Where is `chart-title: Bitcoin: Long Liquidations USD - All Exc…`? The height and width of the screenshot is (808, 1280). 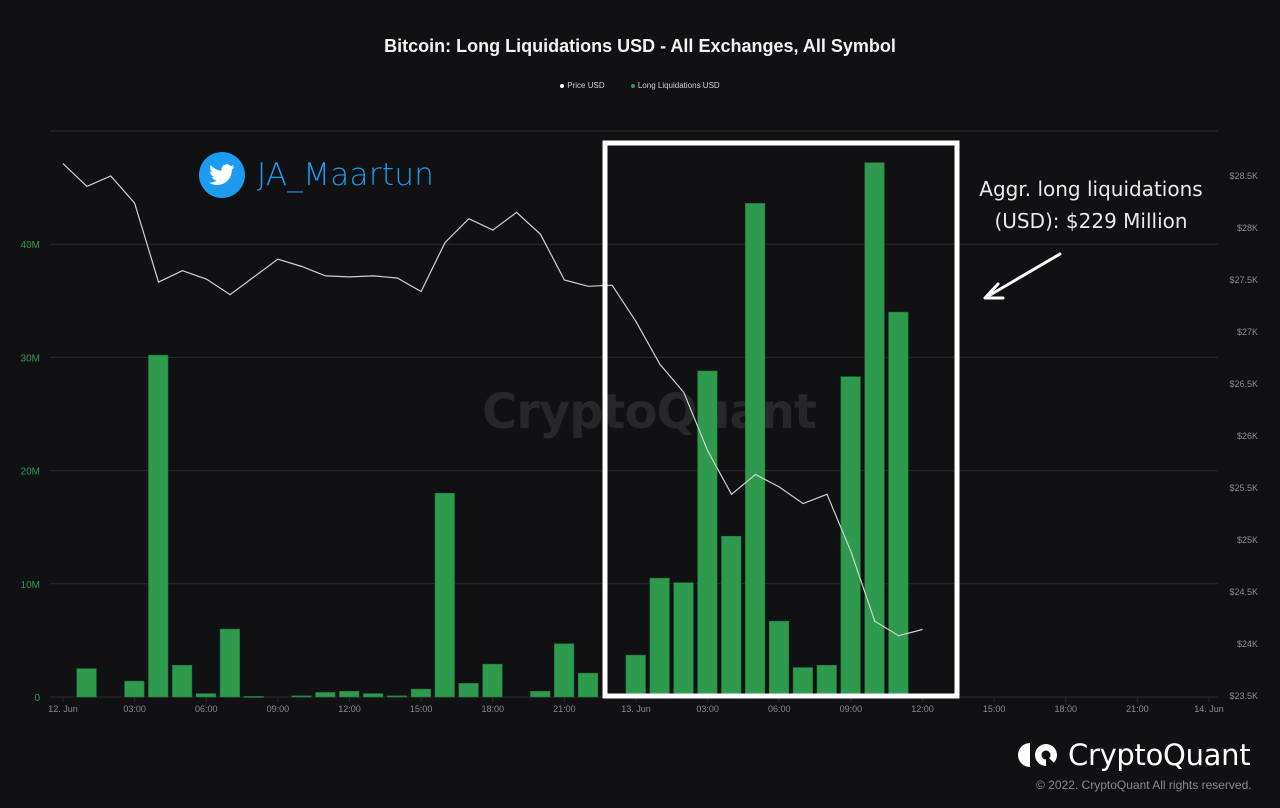
chart-title: Bitcoin: Long Liquidations USD - All Exc… is located at coordinates (640, 46).